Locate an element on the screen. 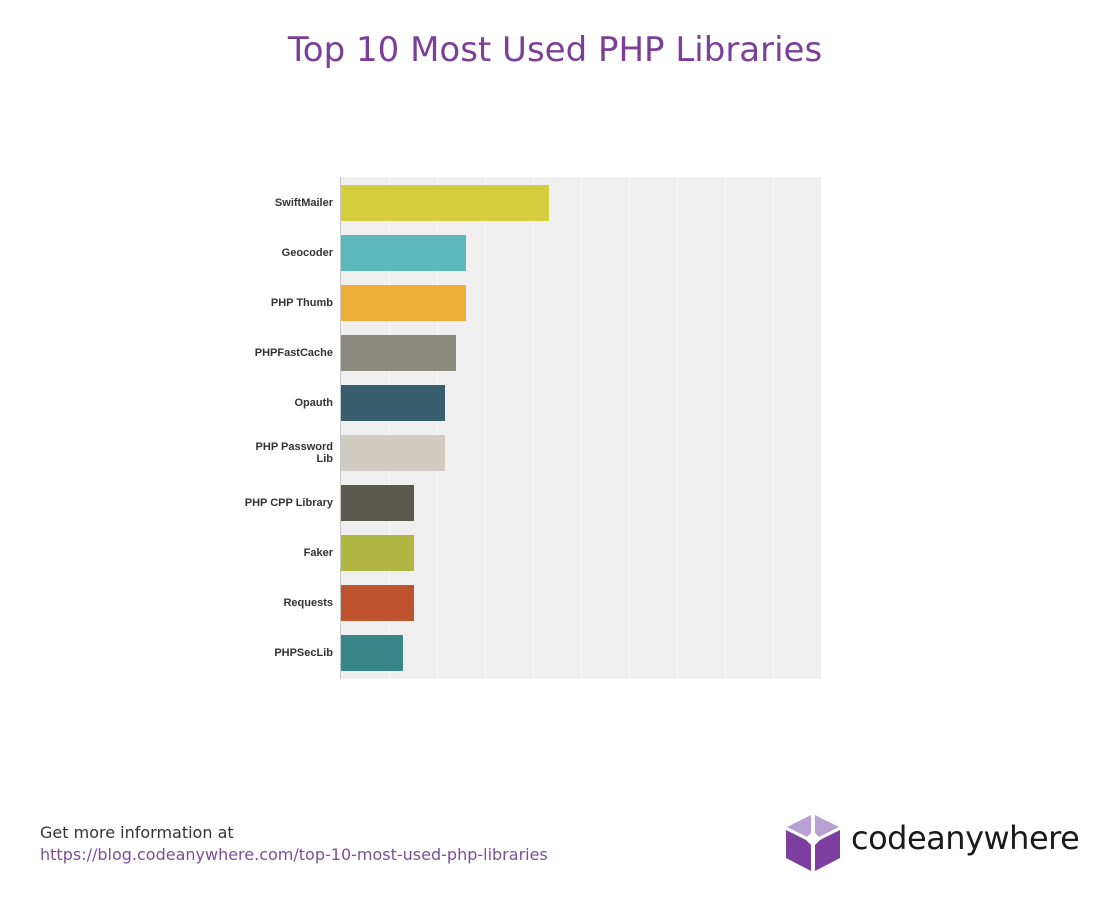  category-label: PHPFastCache is located at coordinates (278, 353).